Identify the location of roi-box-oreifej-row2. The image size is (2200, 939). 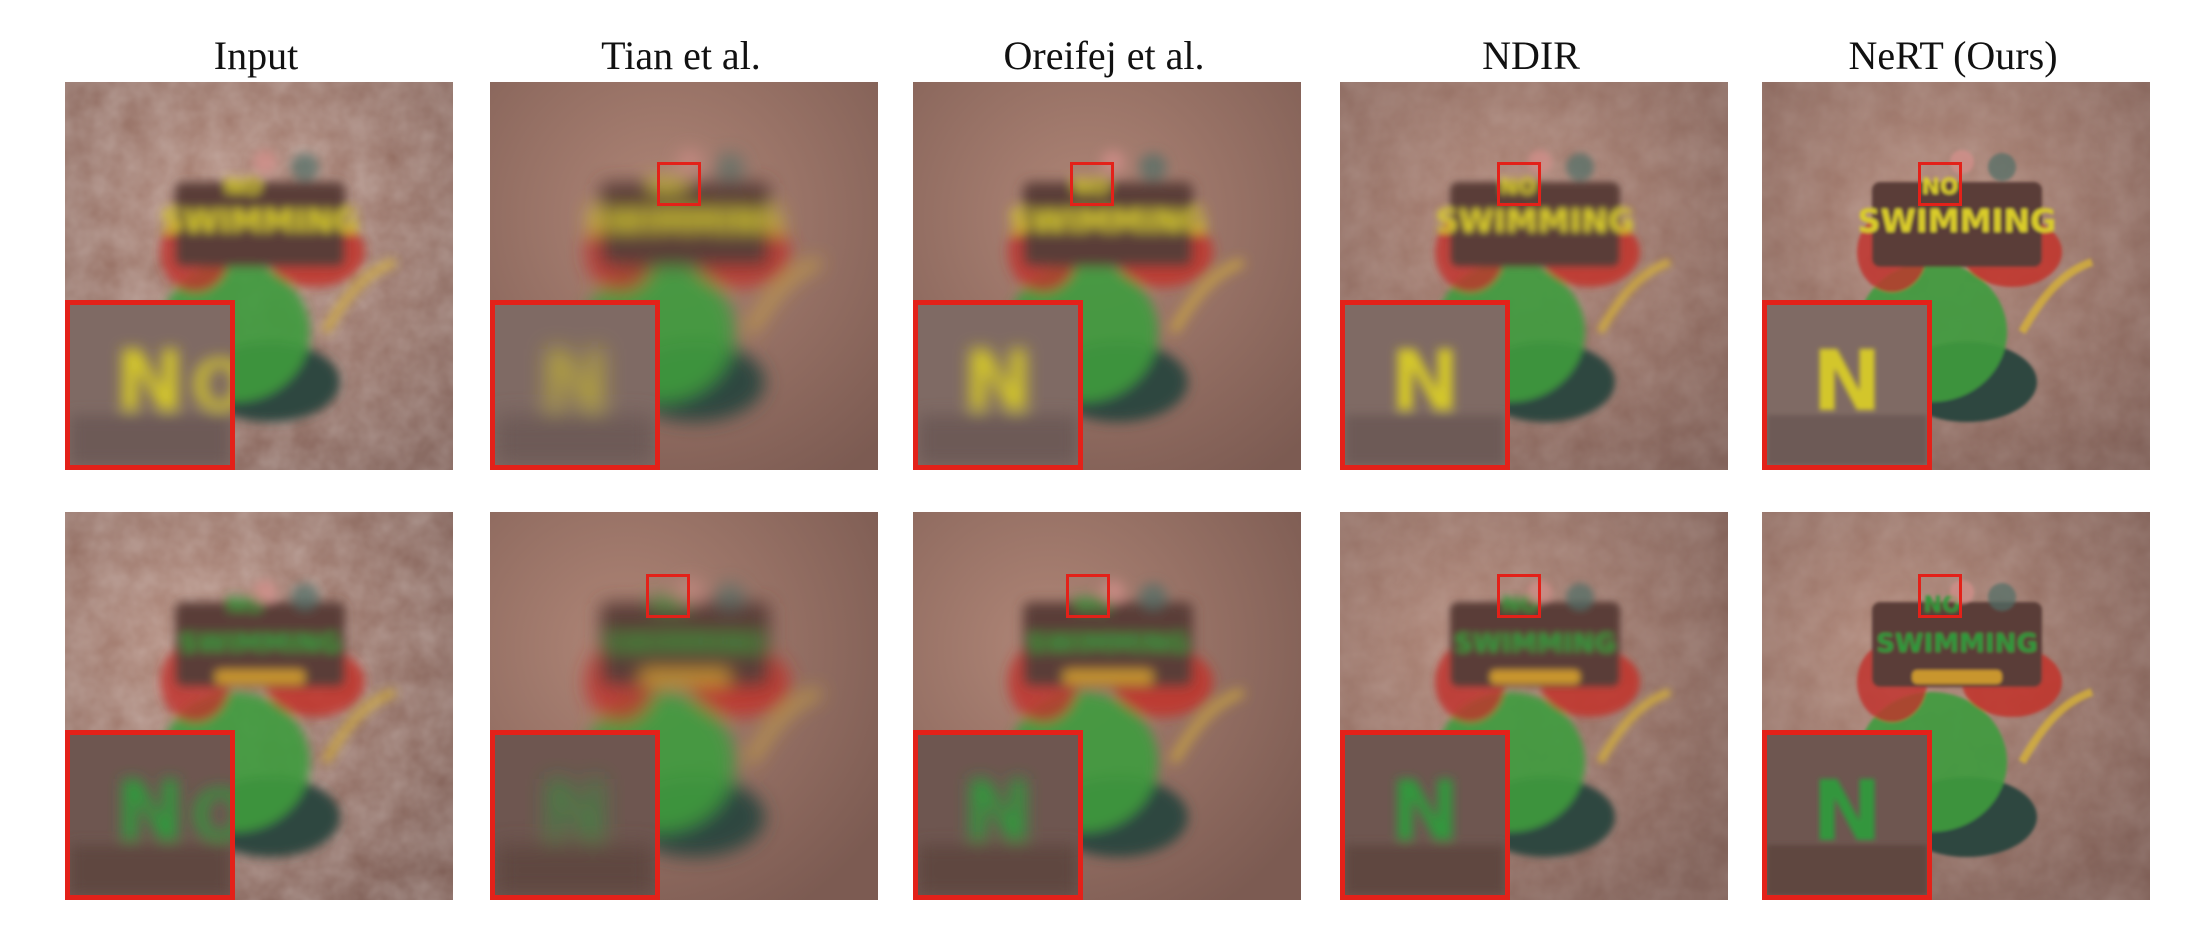
(1088, 596).